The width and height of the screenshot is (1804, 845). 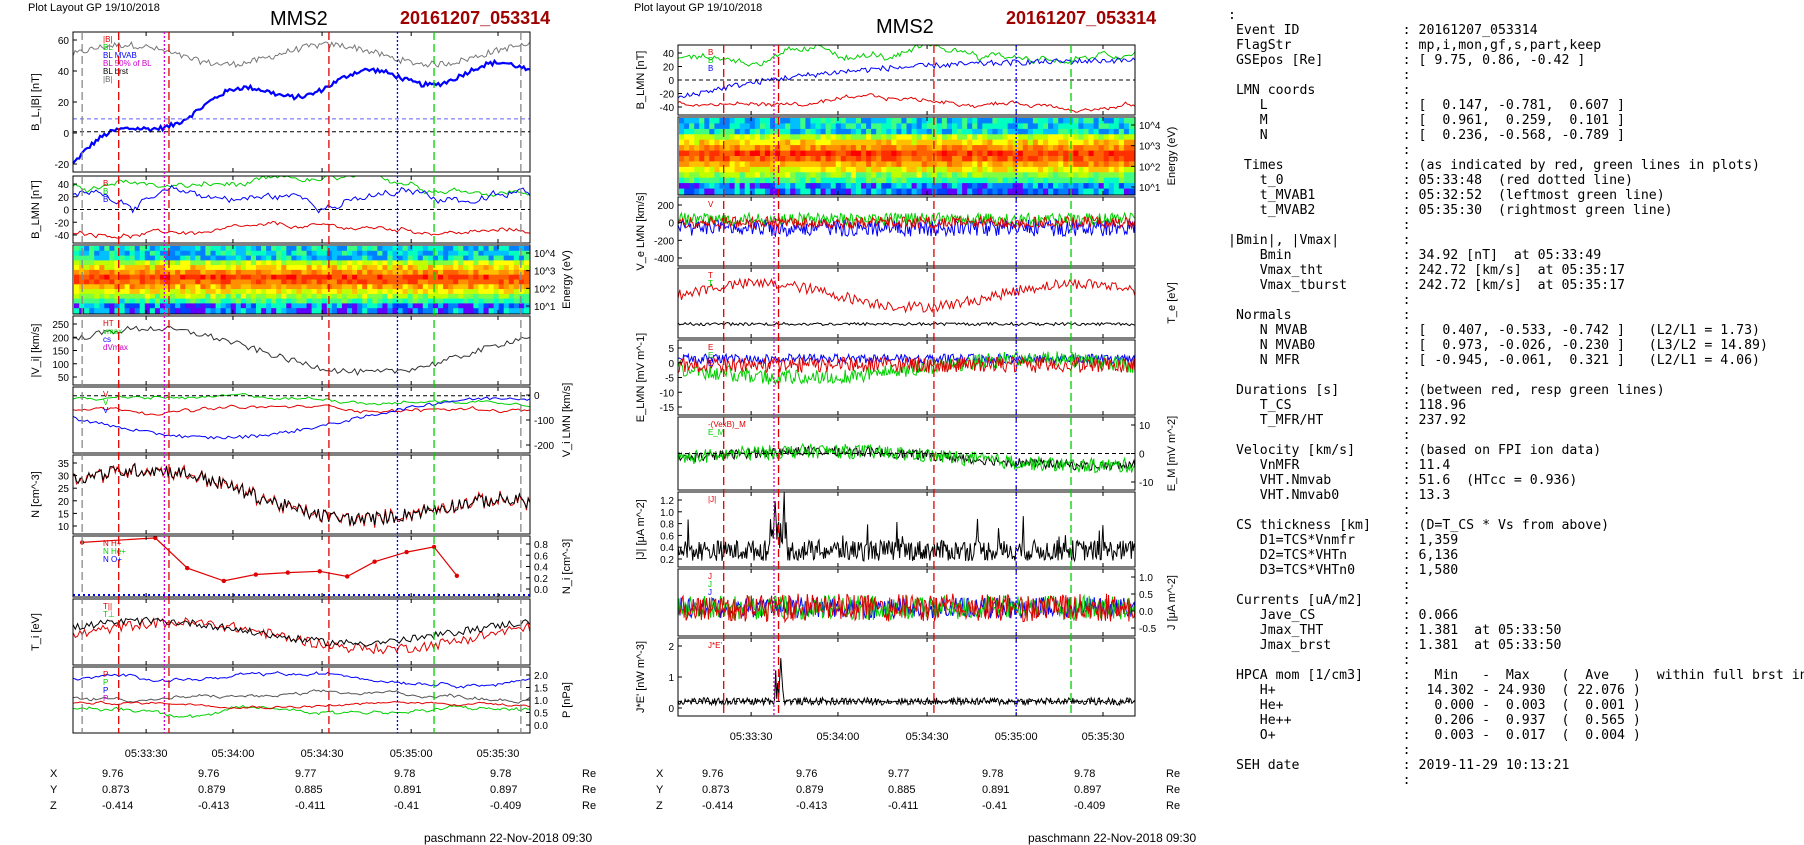 What do you see at coordinates (146, 754) in the screenshot?
I see `x-tick-label: 05:33:30` at bounding box center [146, 754].